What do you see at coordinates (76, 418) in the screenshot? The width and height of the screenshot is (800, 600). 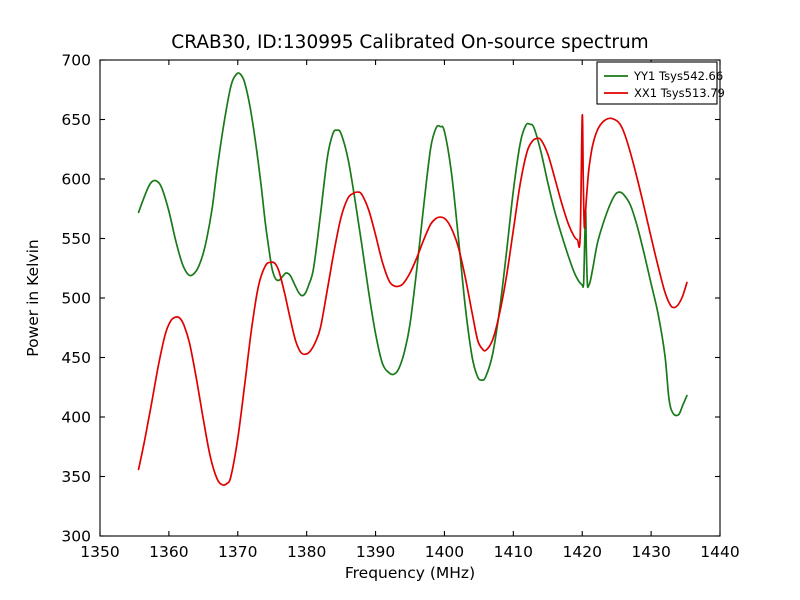 I see `y-tick-label: 400` at bounding box center [76, 418].